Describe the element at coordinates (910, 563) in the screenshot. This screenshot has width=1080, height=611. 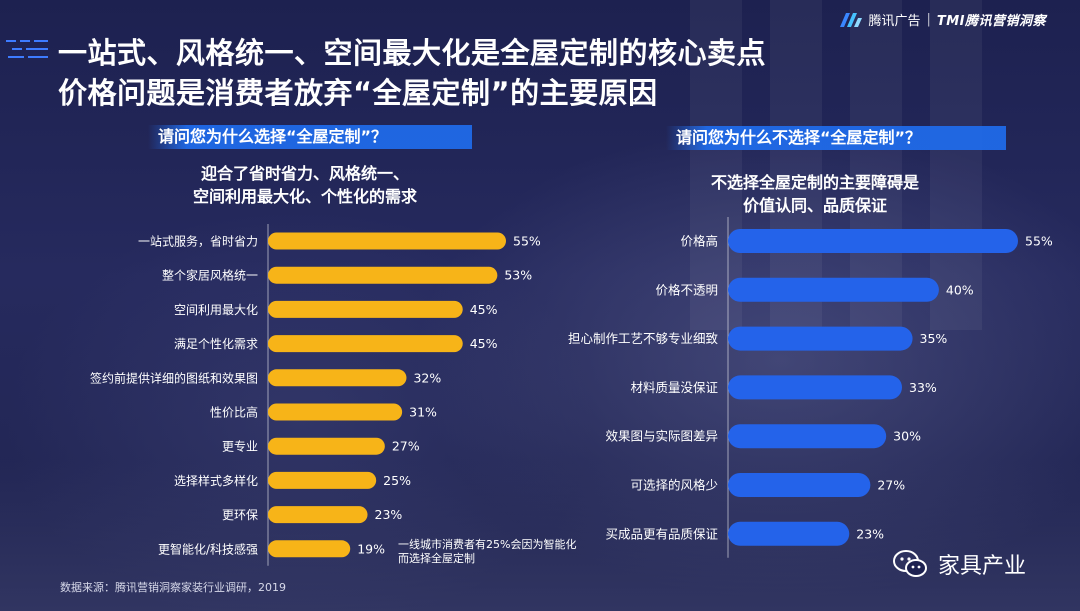
I see `wechat-icon` at that location.